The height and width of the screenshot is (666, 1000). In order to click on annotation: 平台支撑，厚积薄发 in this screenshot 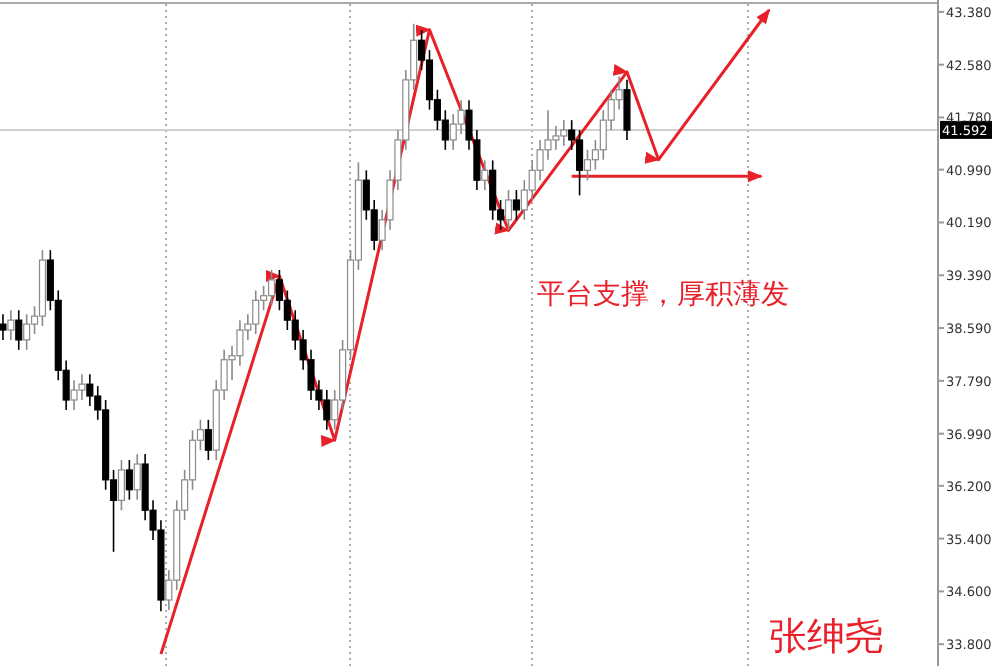, I will do `click(662, 295)`.